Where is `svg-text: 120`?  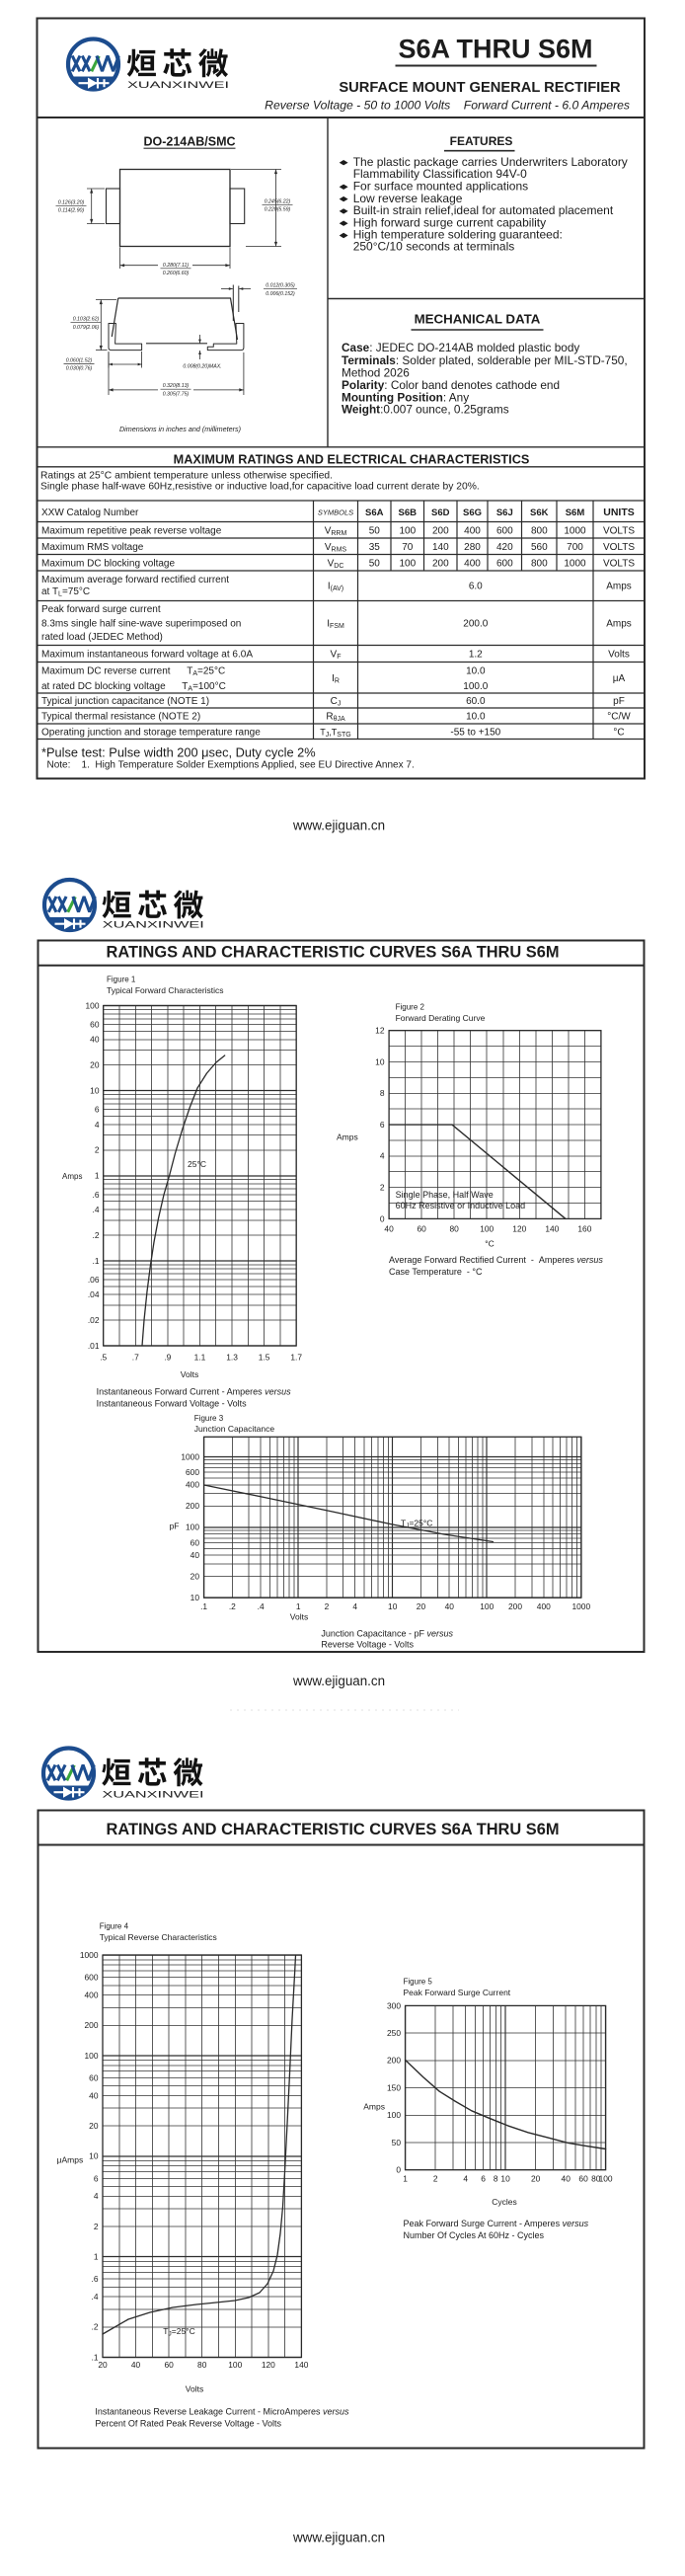 svg-text: 120 is located at coordinates (268, 2365).